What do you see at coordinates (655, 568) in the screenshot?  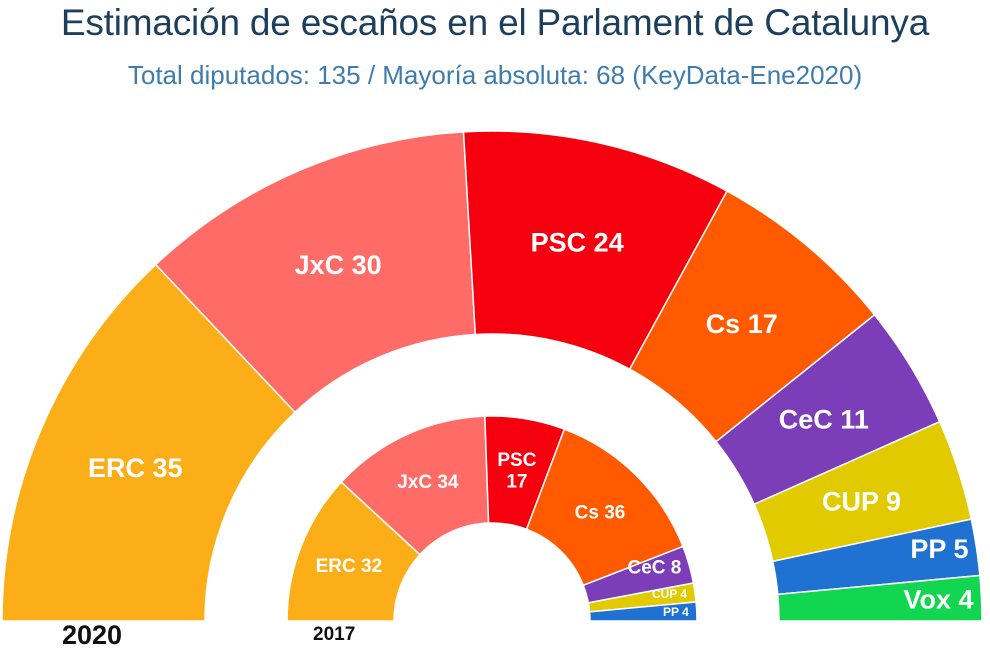 I see `slice-label-2017-cec: CeC 8` at bounding box center [655, 568].